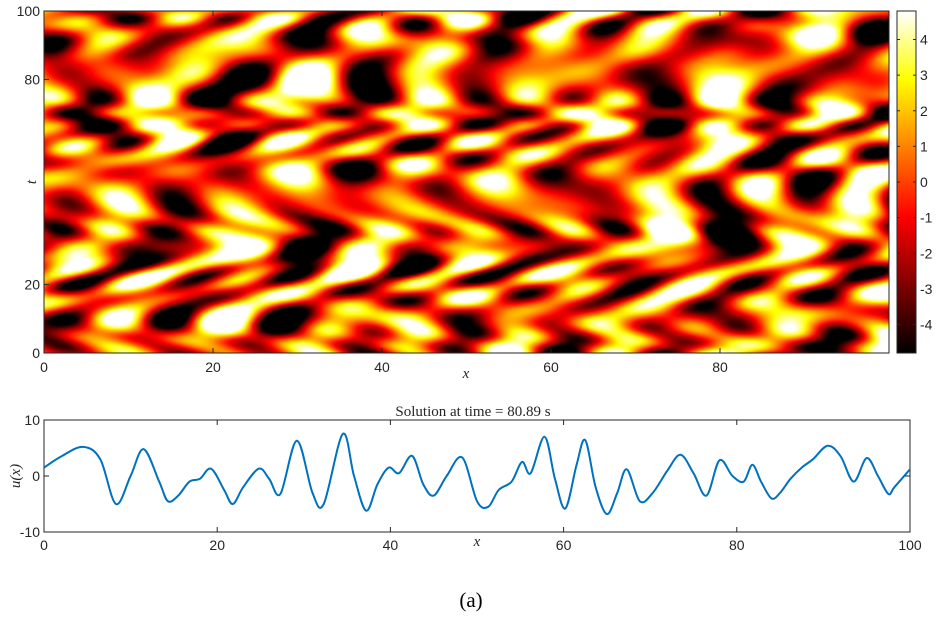 This screenshot has height=617, width=942. What do you see at coordinates (213, 367) in the screenshot?
I see `heatmap-x-tick-label: 20` at bounding box center [213, 367].